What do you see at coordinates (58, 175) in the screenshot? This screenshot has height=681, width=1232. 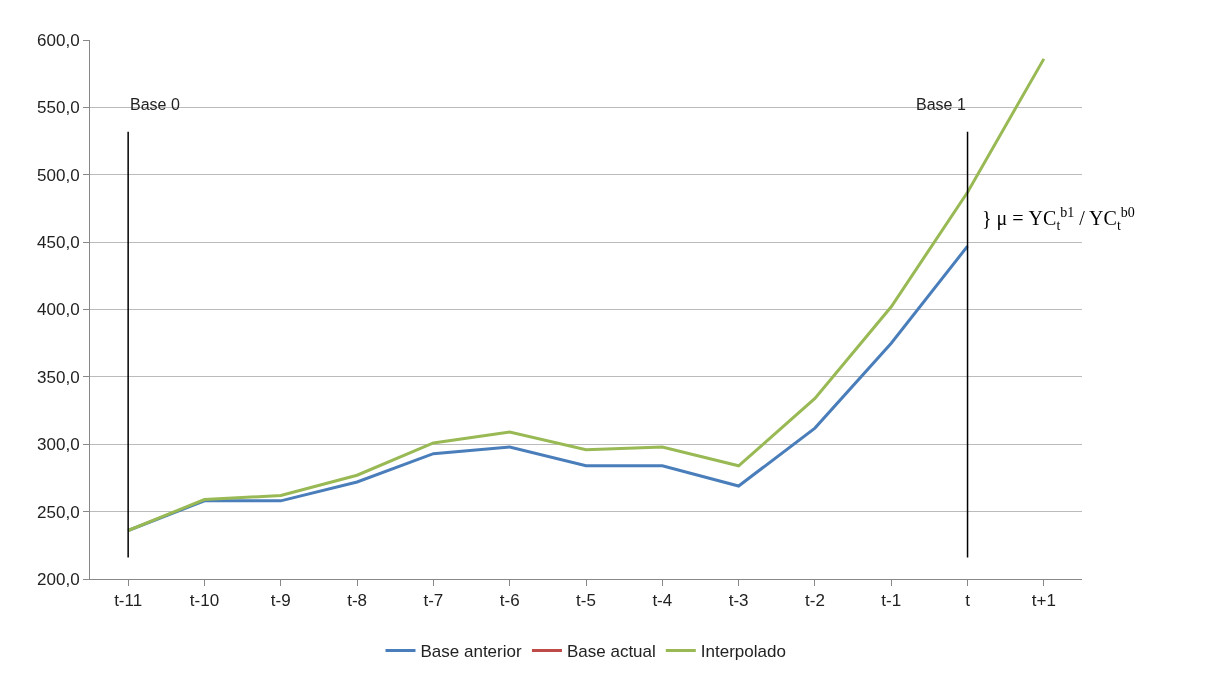 I see `y-tick-label: 500,0` at bounding box center [58, 175].